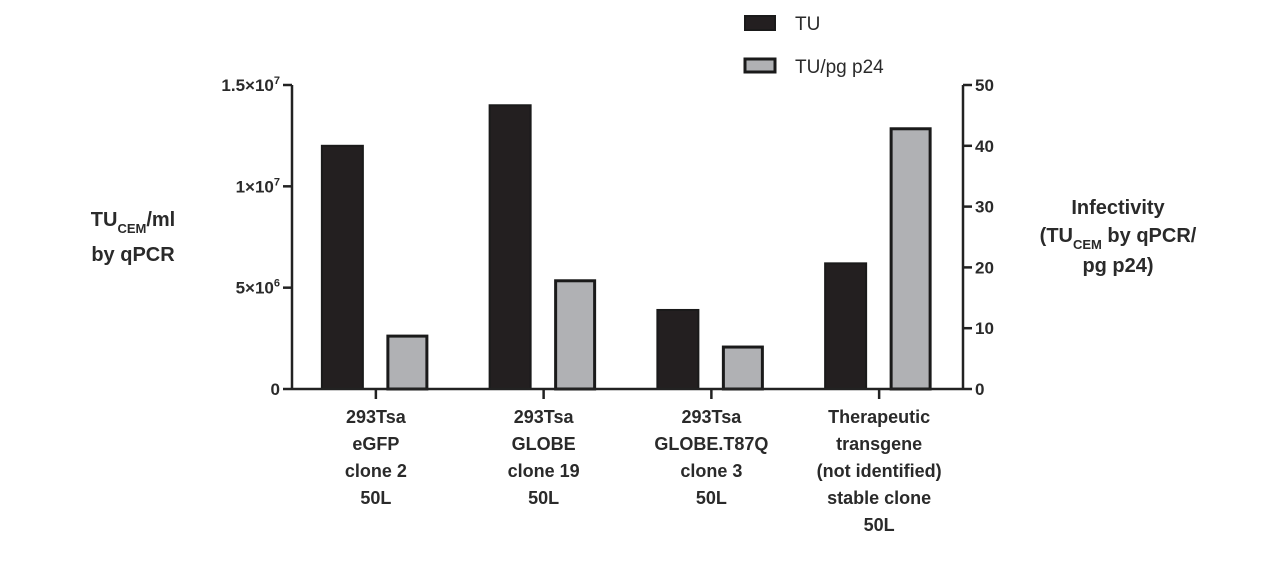  I want to click on right-axis-title-line2: (TUCEM by qPCR/, so click(1118, 238).